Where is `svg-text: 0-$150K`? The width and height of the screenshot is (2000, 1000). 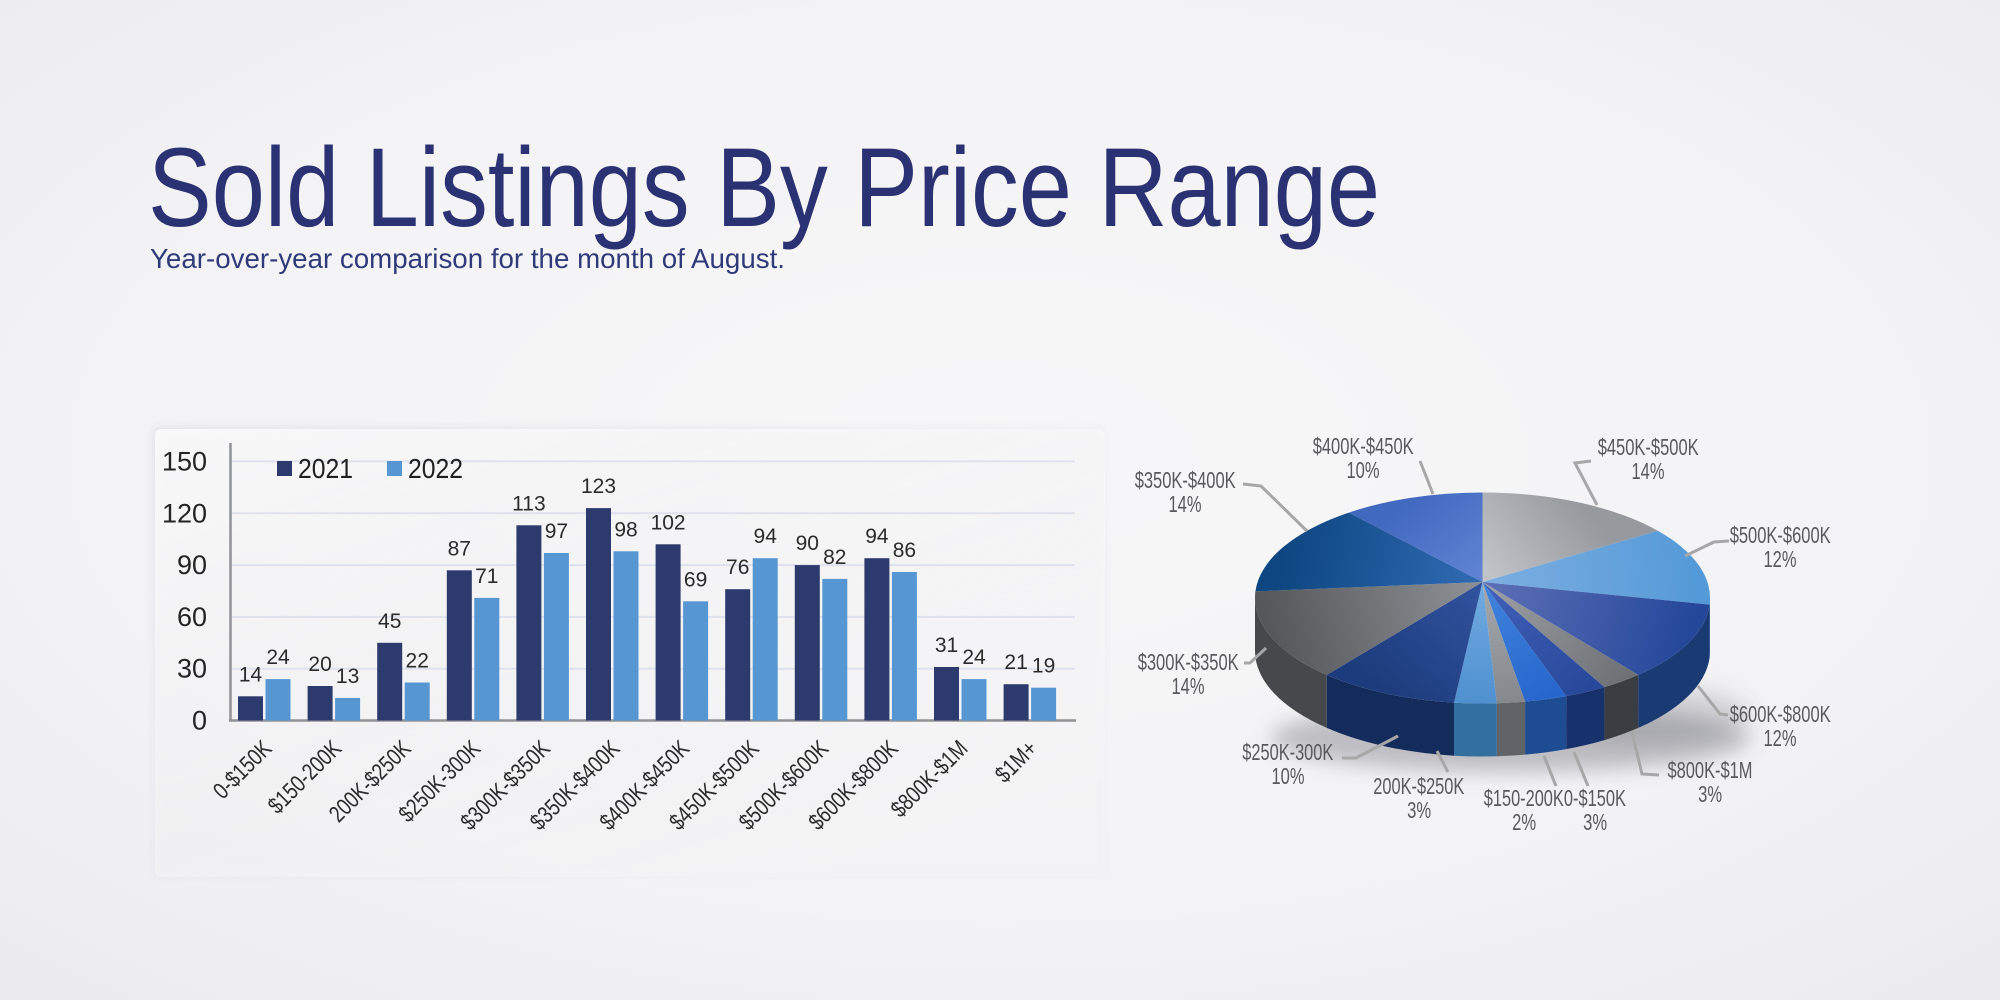 svg-text: 0-$150K is located at coordinates (1595, 798).